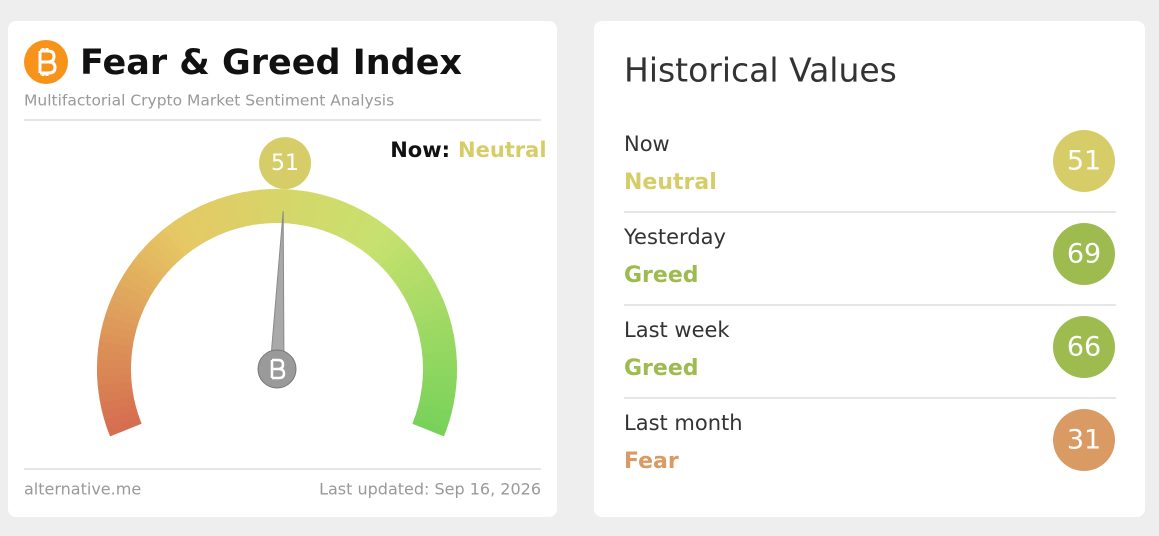 This screenshot has width=1159, height=536. What do you see at coordinates (430, 489) in the screenshot?
I see `updated: Last updated: Sep 16, 2026` at bounding box center [430, 489].